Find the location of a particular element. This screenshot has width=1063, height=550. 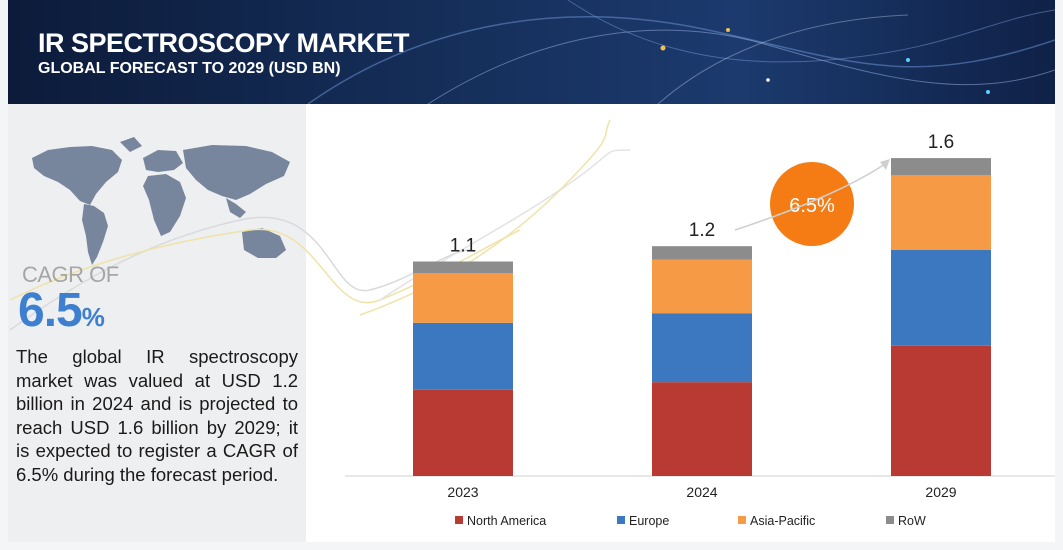

cagr-callout: 6.5% is located at coordinates (812, 202).